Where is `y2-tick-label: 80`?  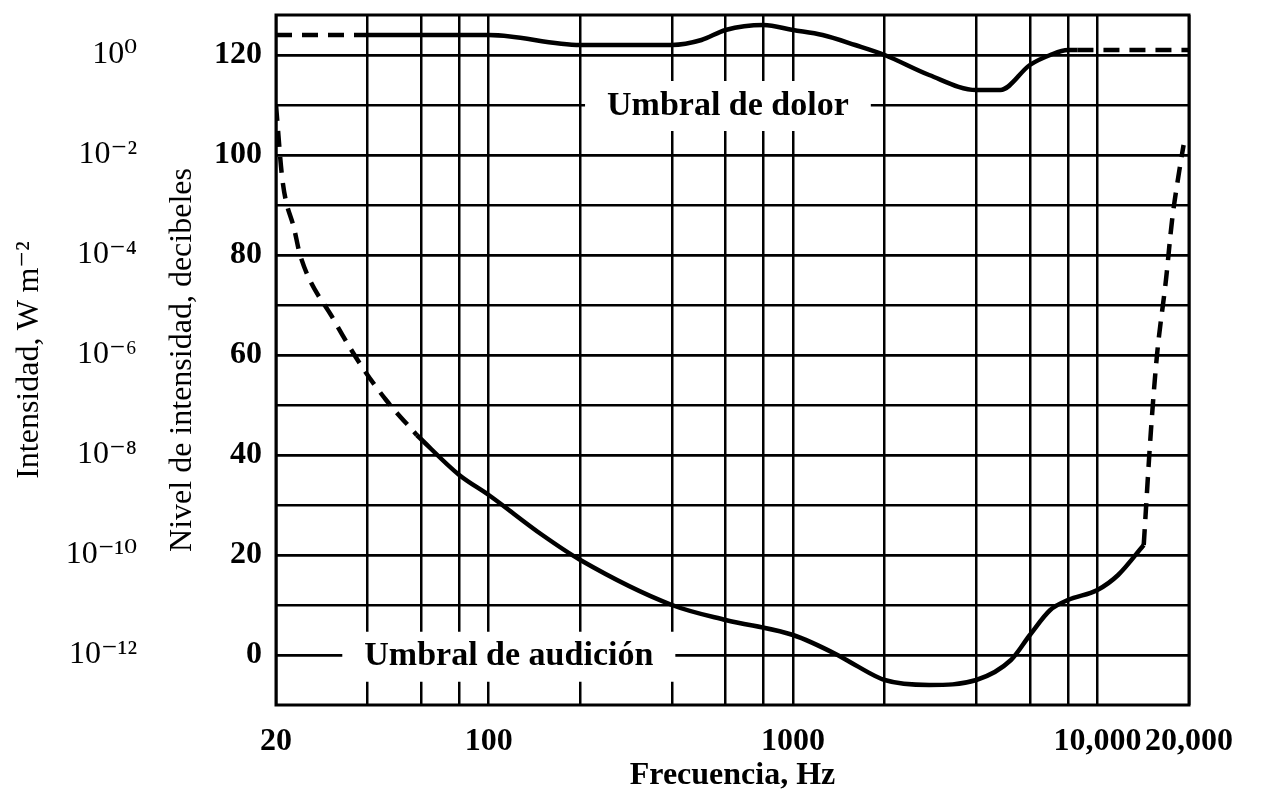 y2-tick-label: 80 is located at coordinates (246, 252).